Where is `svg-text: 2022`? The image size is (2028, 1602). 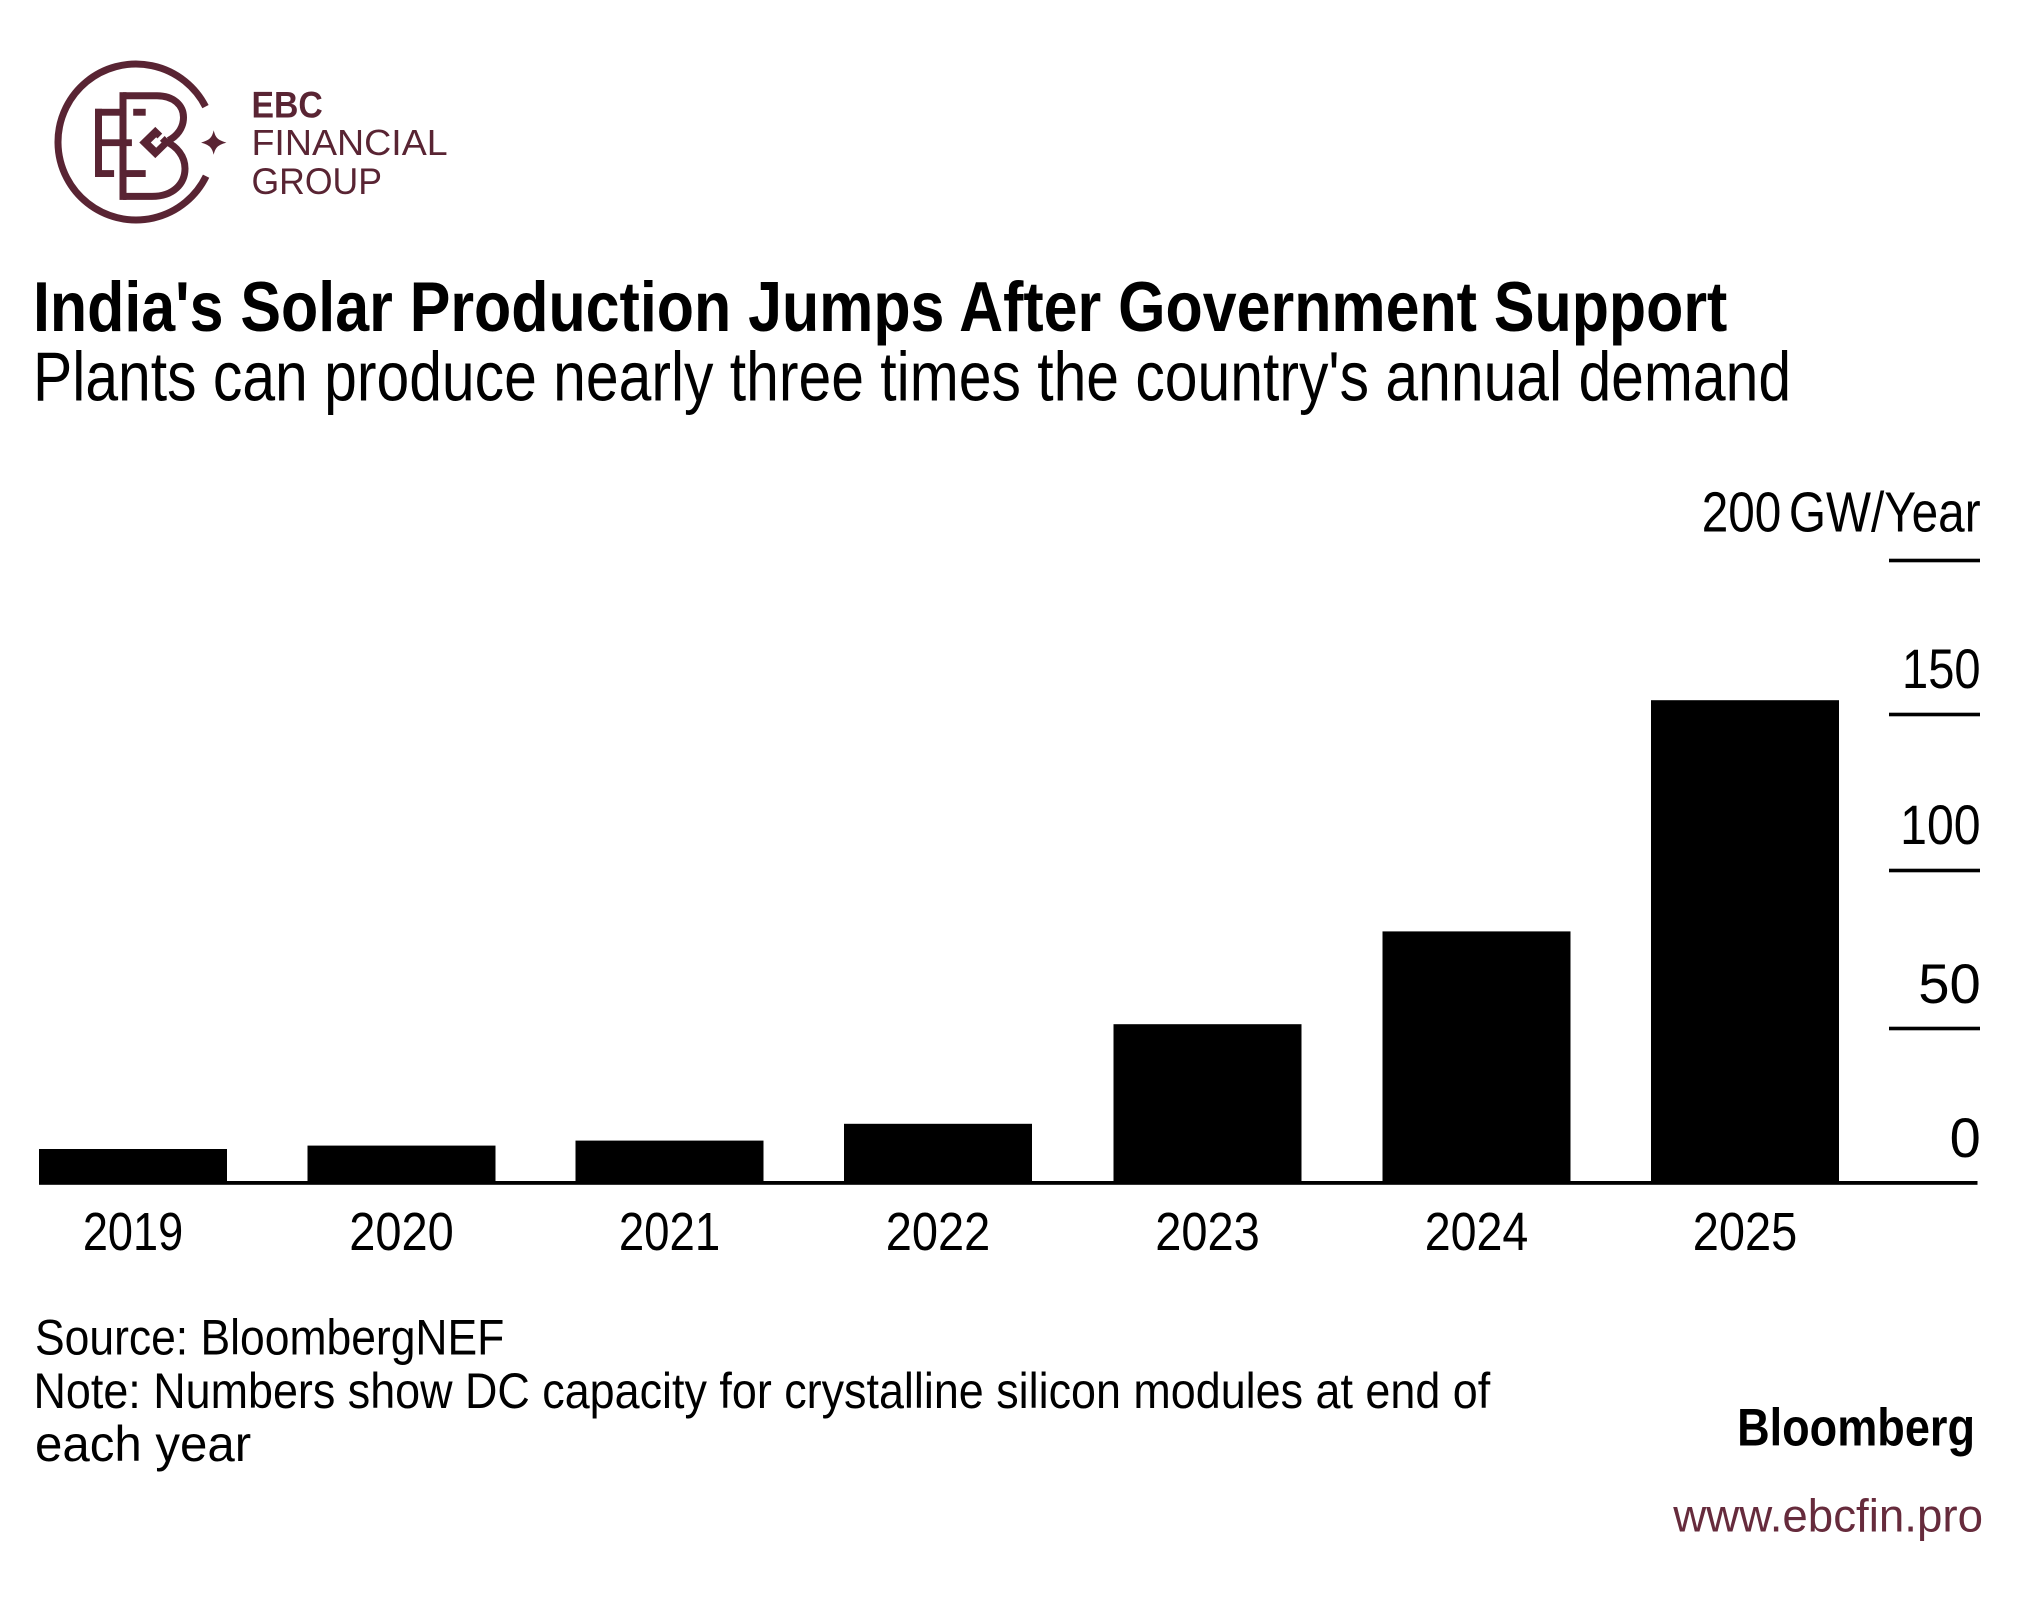
svg-text: 2022 is located at coordinates (938, 1231).